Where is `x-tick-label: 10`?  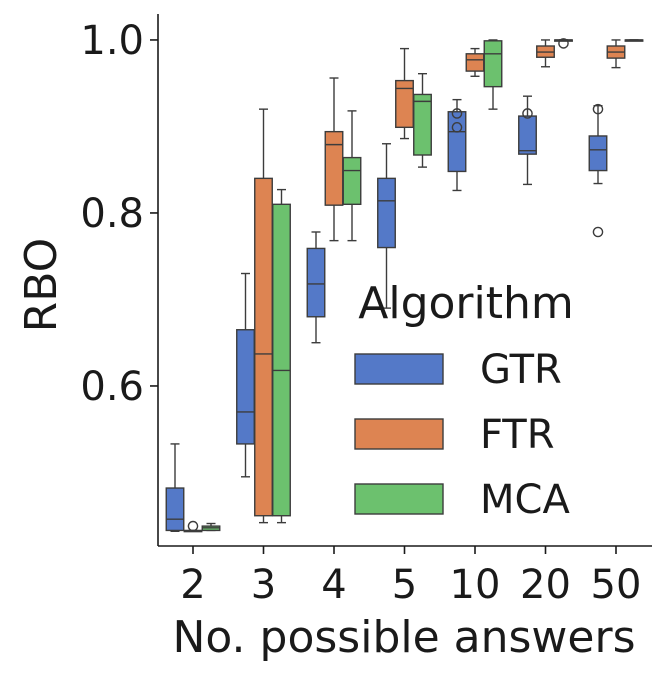 x-tick-label: 10 is located at coordinates (475, 585).